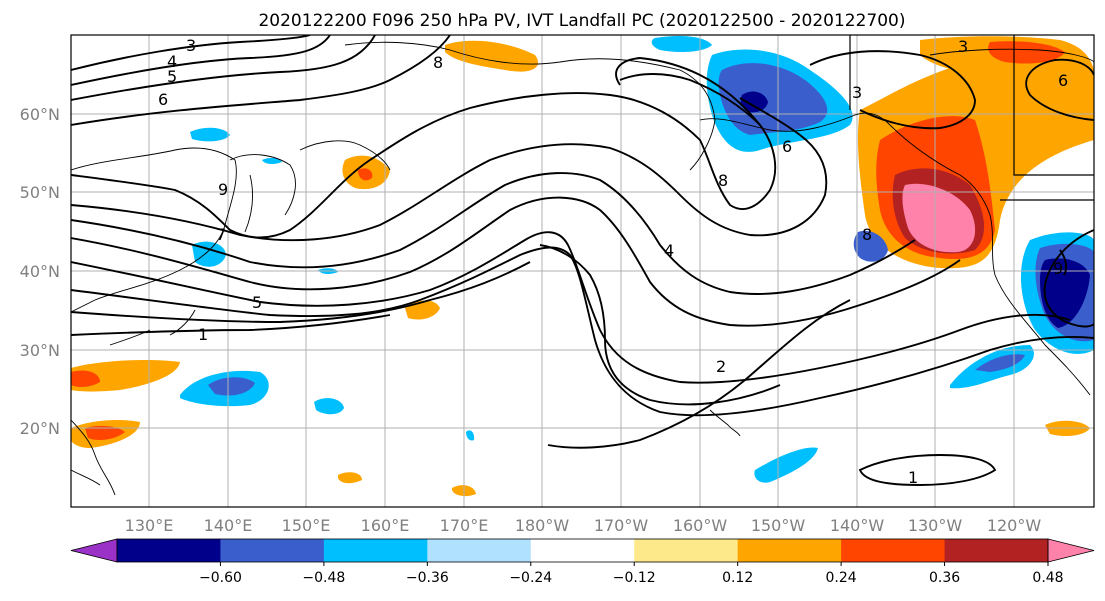 The width and height of the screenshot is (1105, 601). I want to click on negative-anomaly-bering, so click(681, 44).